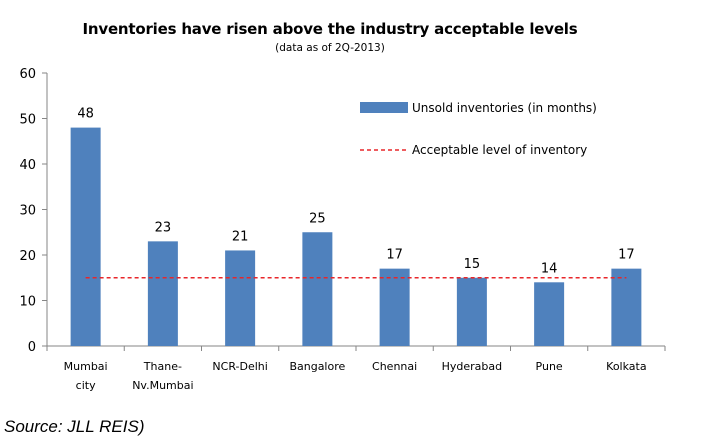  Describe the element at coordinates (240, 236) in the screenshot. I see `bar-value-label: 21` at that location.